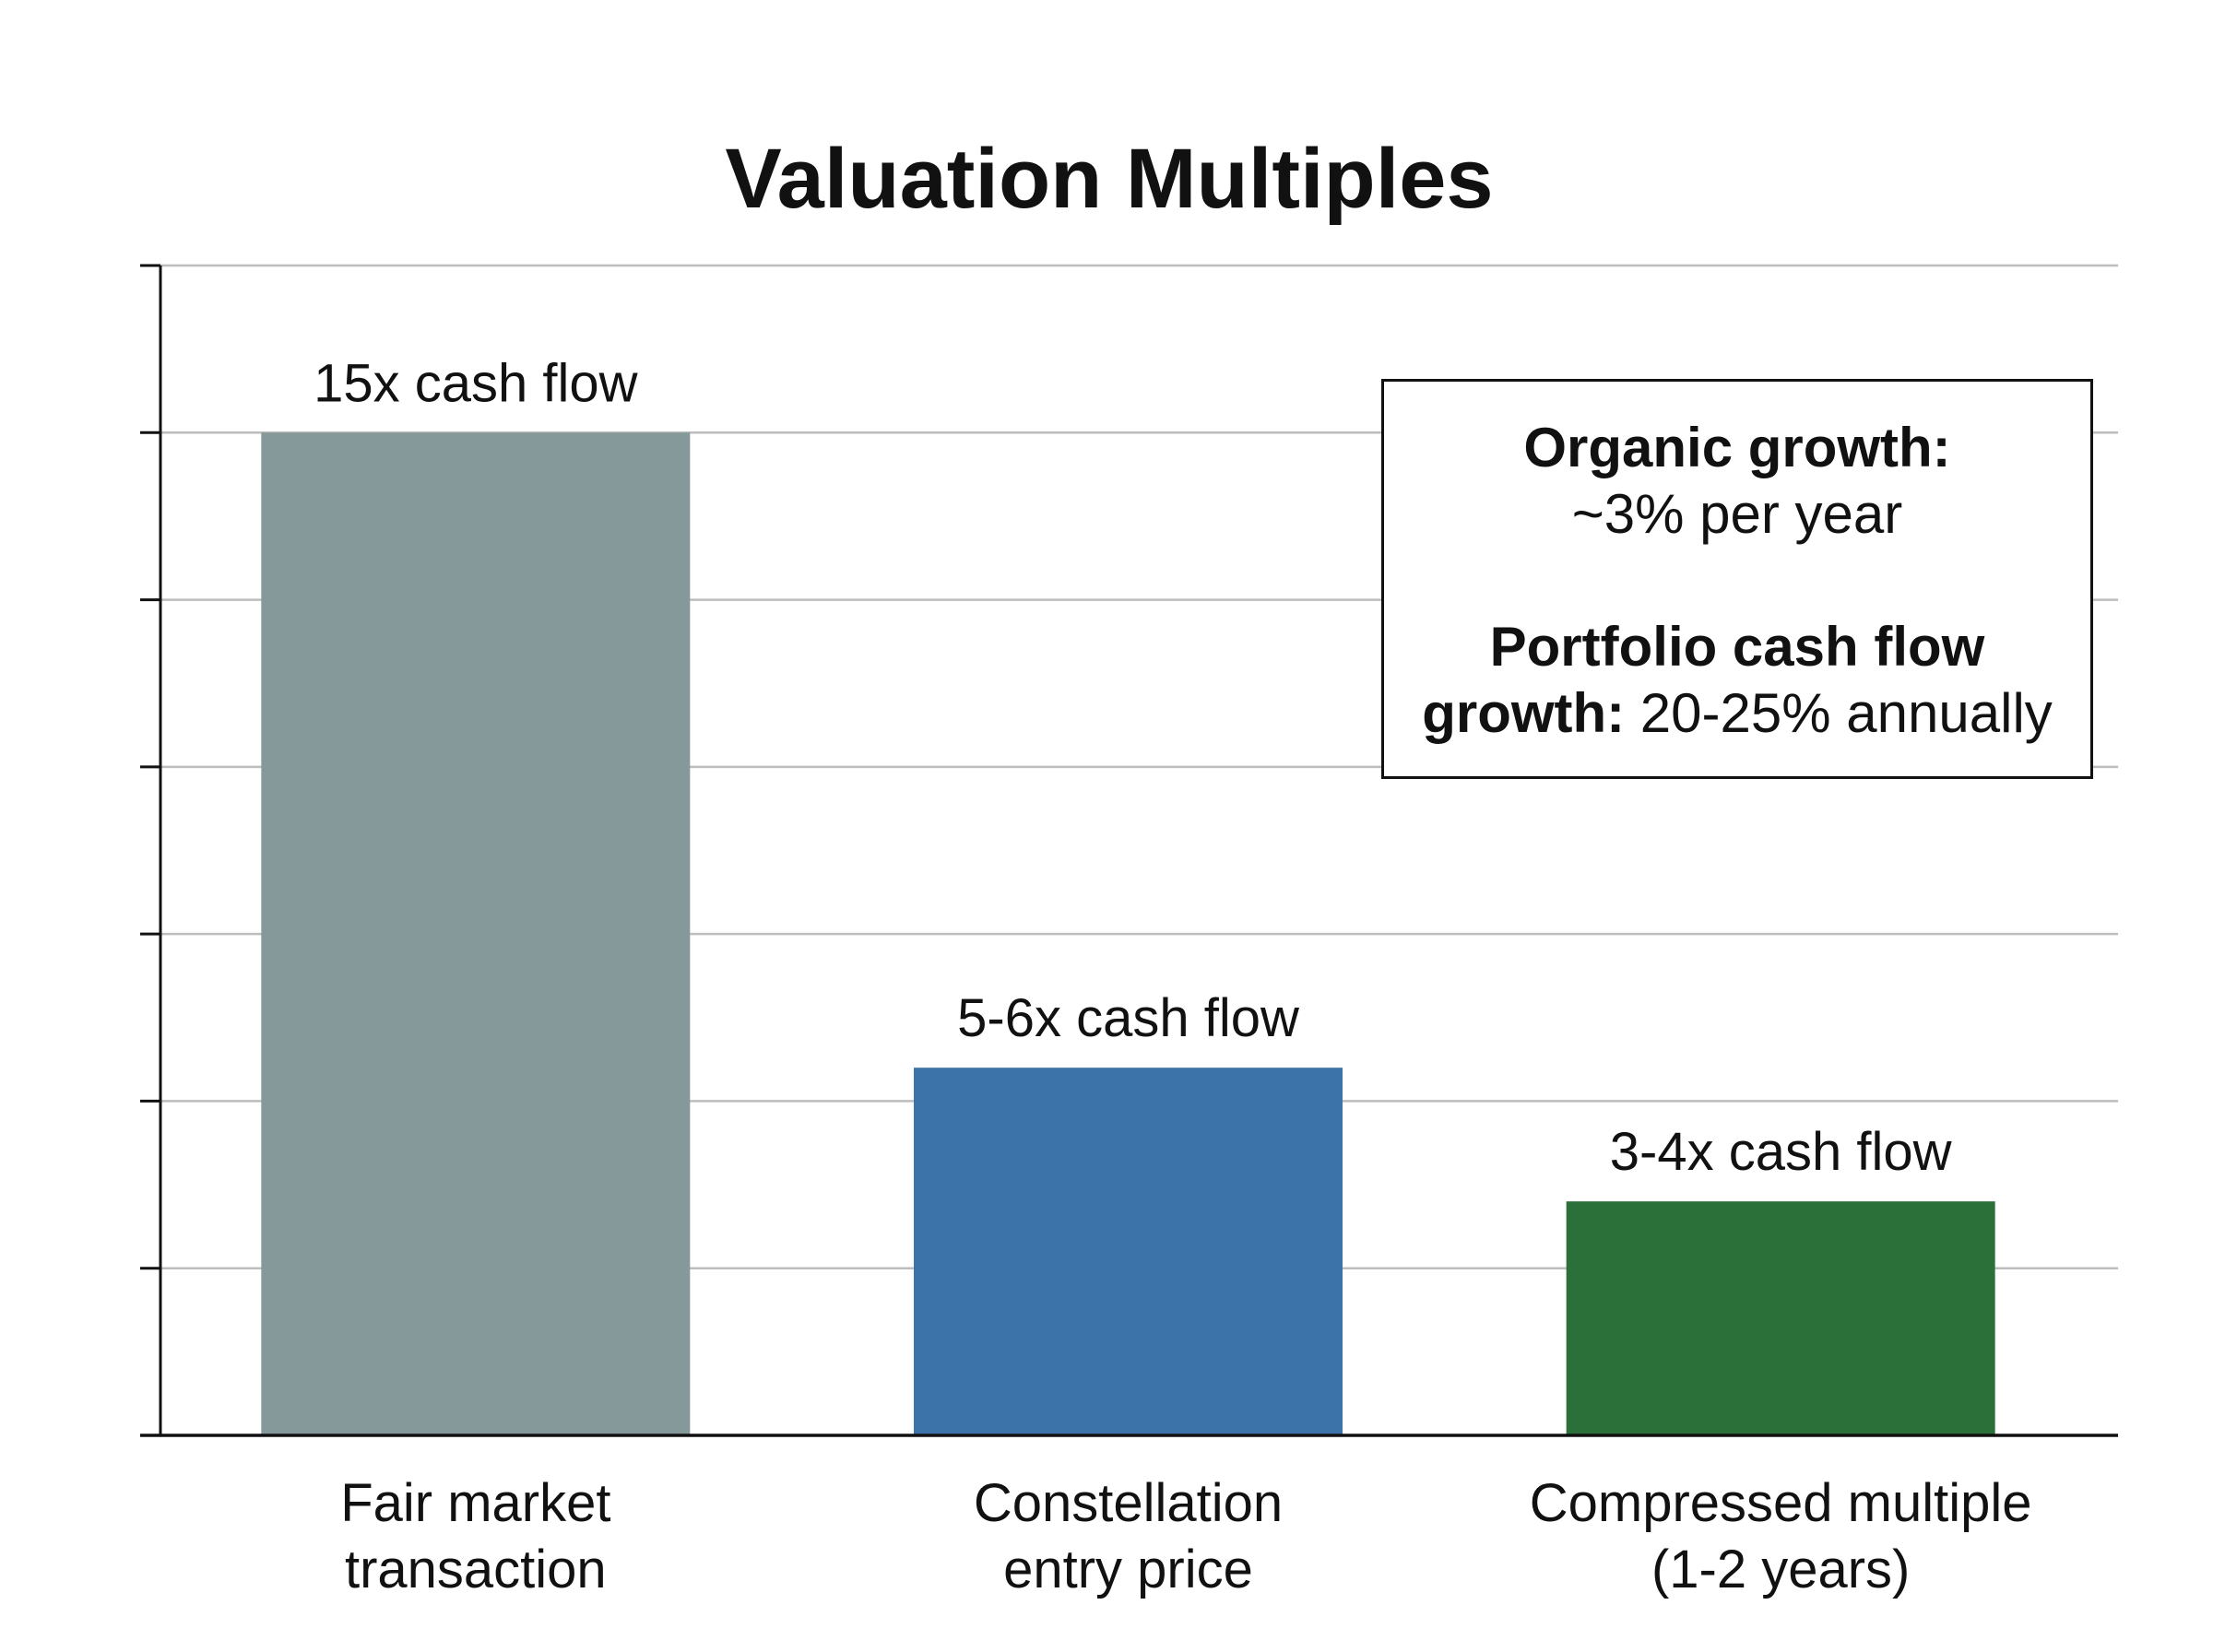  What do you see at coordinates (1109, 179) in the screenshot?
I see `chart-title: Valuation Multiples` at bounding box center [1109, 179].